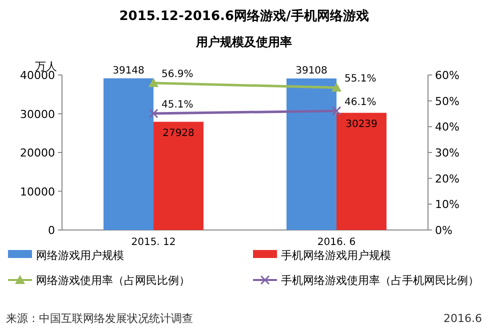 The height and width of the screenshot is (332, 488). What do you see at coordinates (244, 16) in the screenshot?
I see `chart-title: 2015.12-2016.6网络游戏/手机网络游戏` at bounding box center [244, 16].